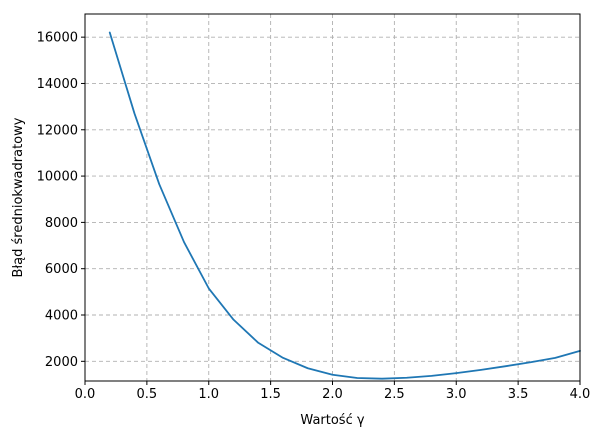 The image size is (600, 440). What do you see at coordinates (57, 38) in the screenshot?
I see `y-tick-label-7: 16000` at bounding box center [57, 38].